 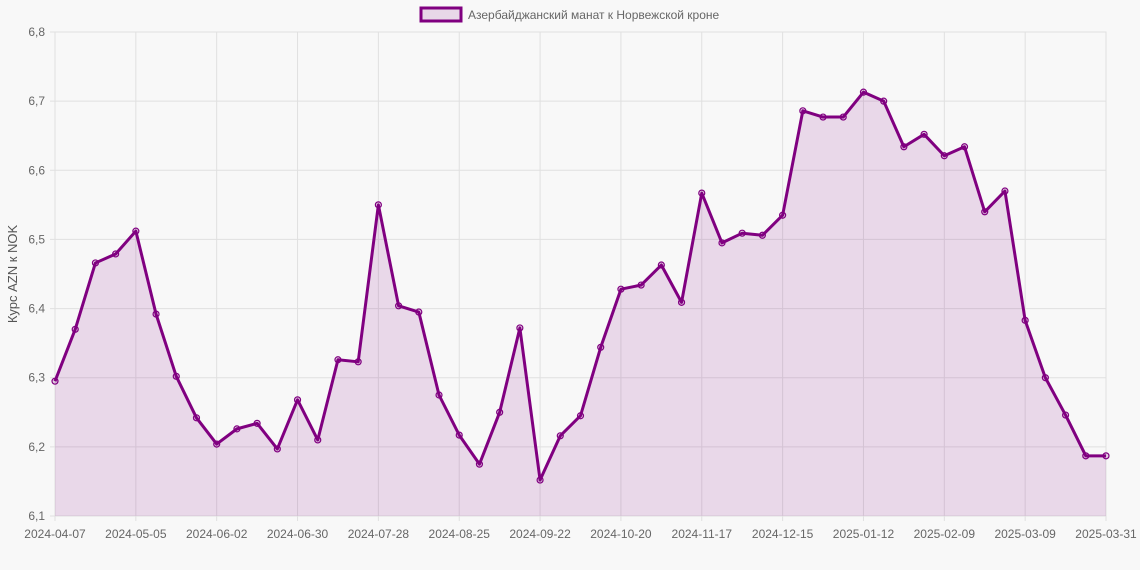 What do you see at coordinates (540, 534) in the screenshot?
I see `x-tick-label: 2024-09-22` at bounding box center [540, 534].